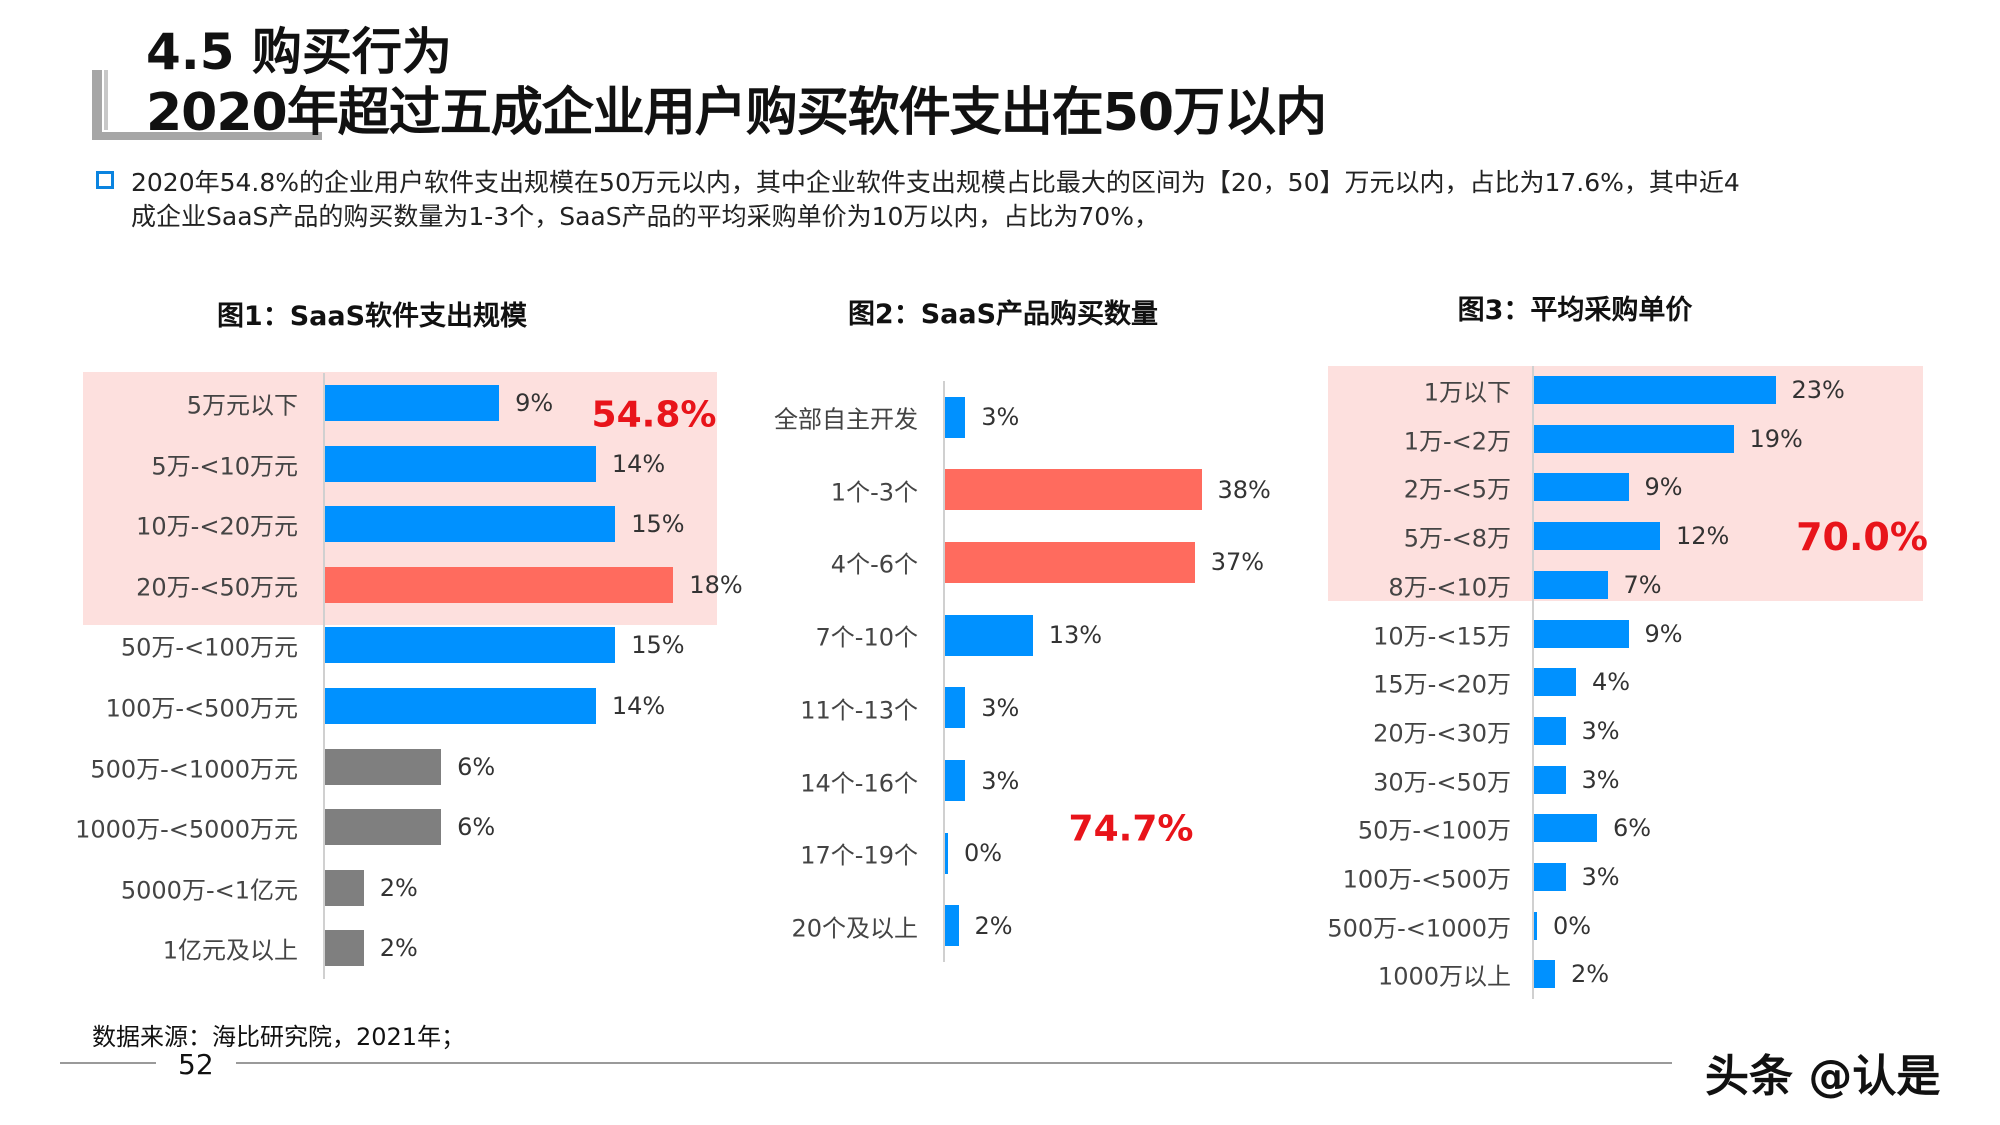  What do you see at coordinates (1442, 636) in the screenshot?
I see `category-label: 10万-<15万` at bounding box center [1442, 636].